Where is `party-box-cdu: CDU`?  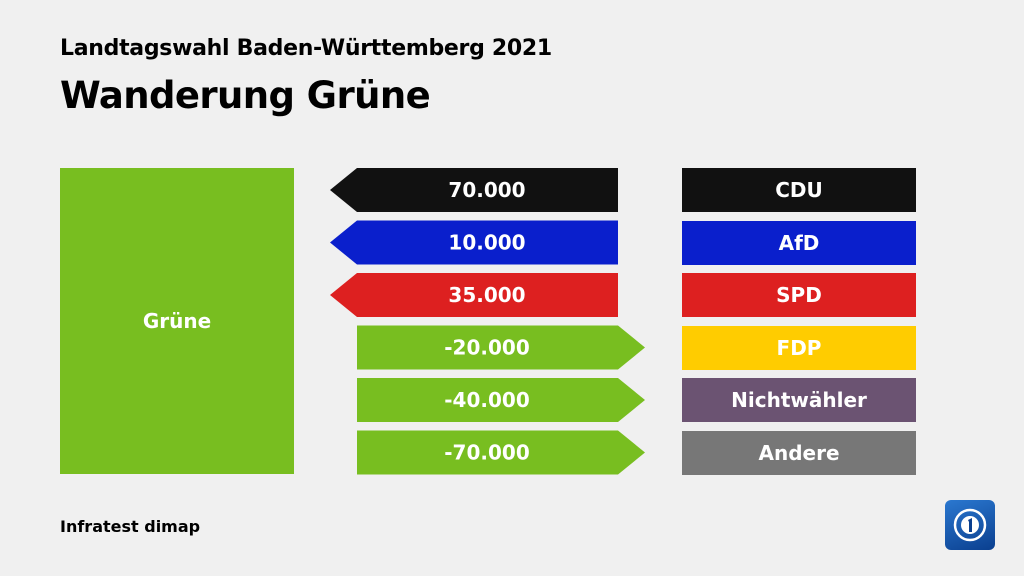
party-box-cdu: CDU is located at coordinates (799, 190).